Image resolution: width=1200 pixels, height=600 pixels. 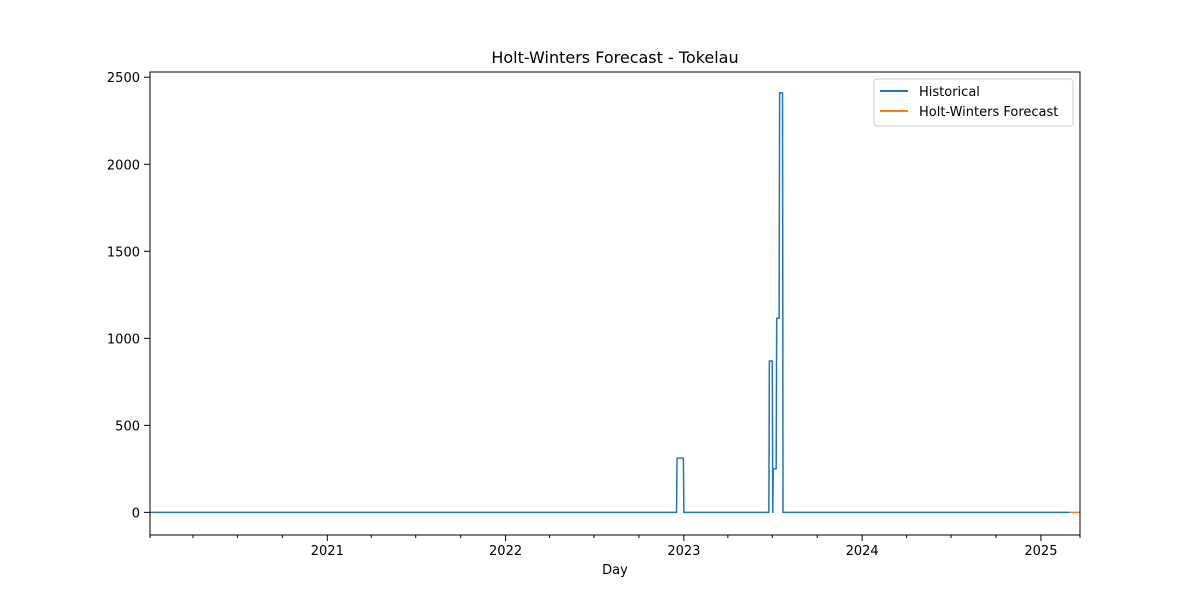 I want to click on y-tick-label: 0, so click(x=136, y=513).